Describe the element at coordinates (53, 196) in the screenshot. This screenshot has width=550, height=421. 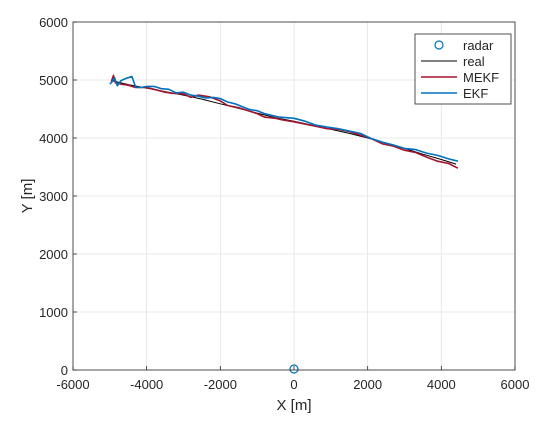
I see `y-tick-label-3: 3000` at that location.